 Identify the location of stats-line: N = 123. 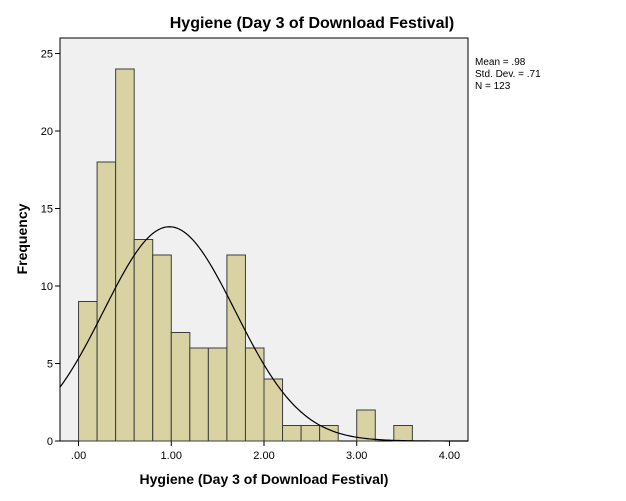
(493, 86).